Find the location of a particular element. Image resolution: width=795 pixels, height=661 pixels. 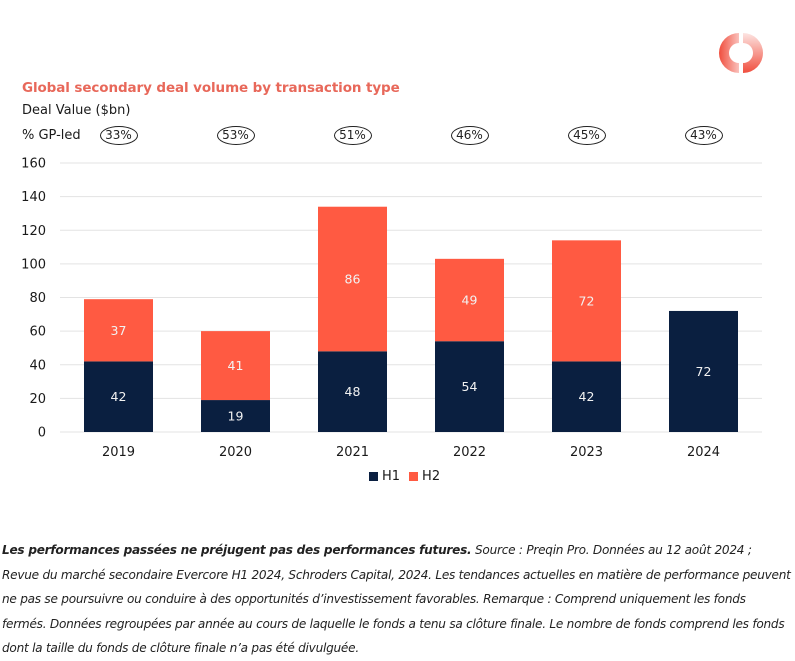

bar-h2-2021 is located at coordinates (352, 279).